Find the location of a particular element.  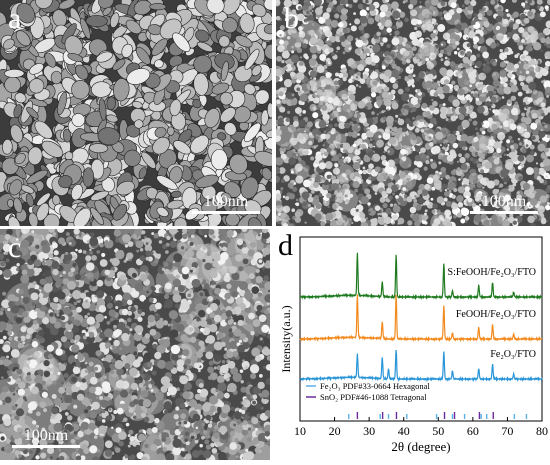

x-axis-label: 2θ (degree) is located at coordinates (420, 446).